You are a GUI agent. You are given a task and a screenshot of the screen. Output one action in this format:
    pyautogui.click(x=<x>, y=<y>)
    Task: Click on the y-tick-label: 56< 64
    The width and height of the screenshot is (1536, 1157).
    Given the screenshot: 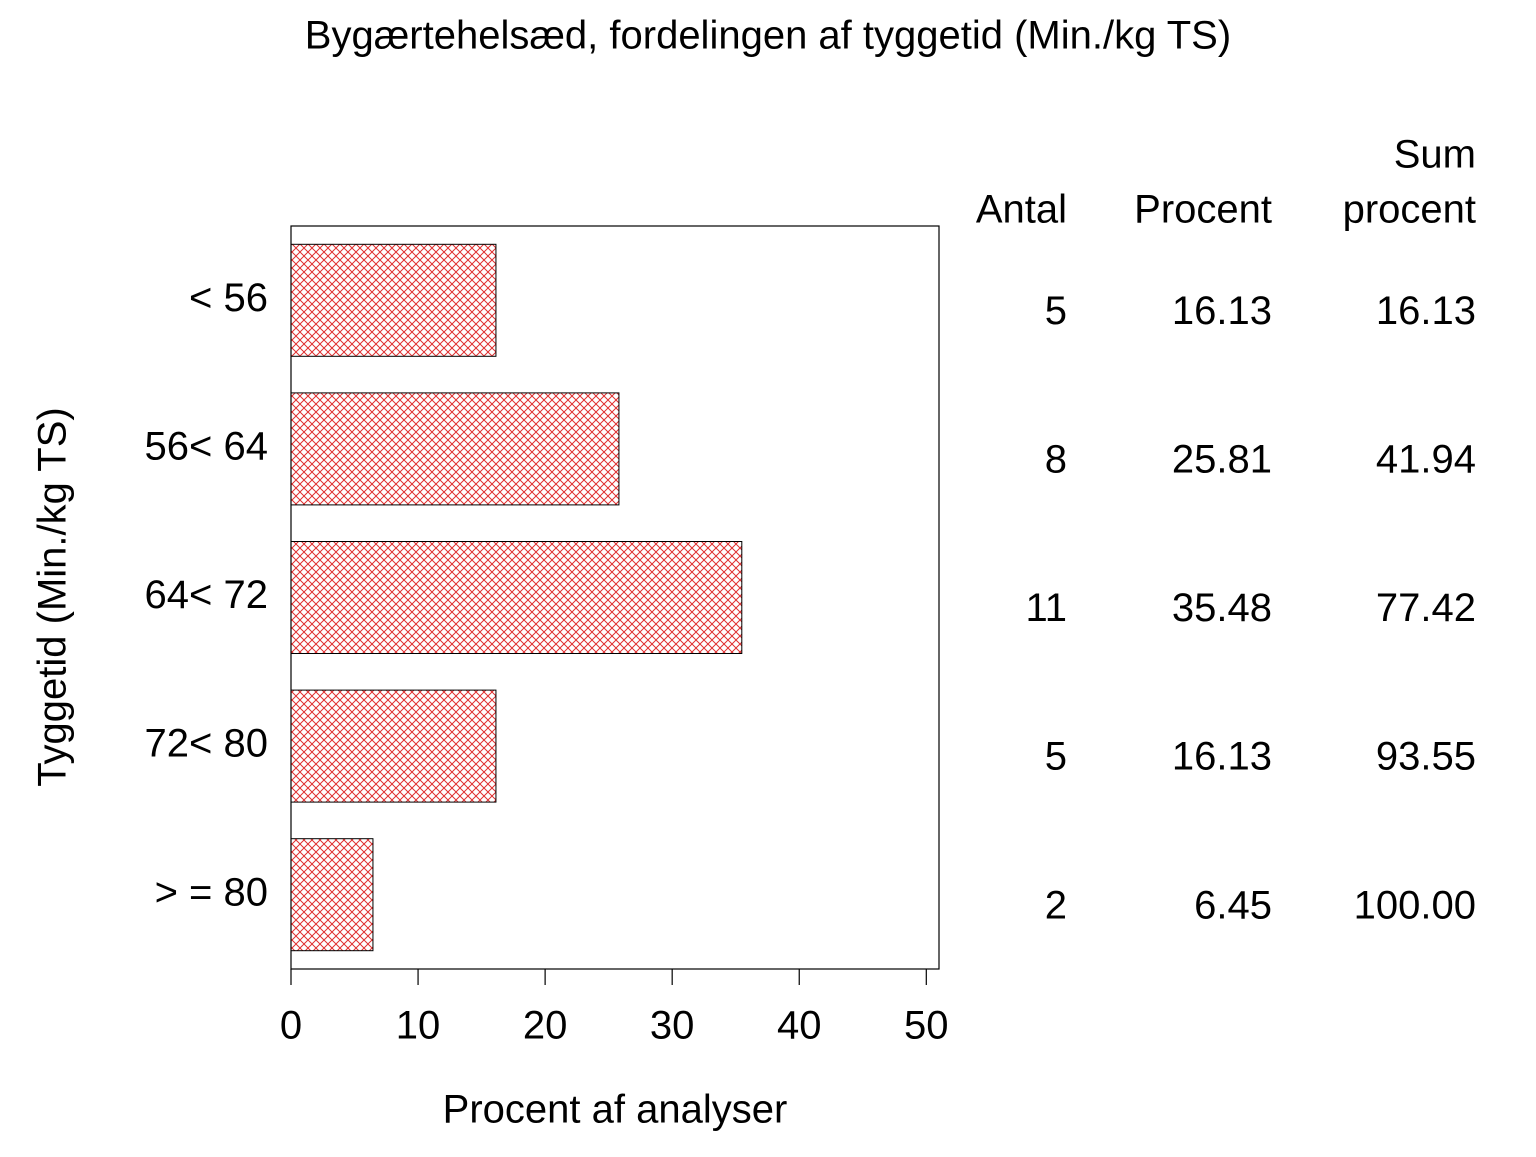 What is the action you would take?
    pyautogui.click(x=206, y=446)
    